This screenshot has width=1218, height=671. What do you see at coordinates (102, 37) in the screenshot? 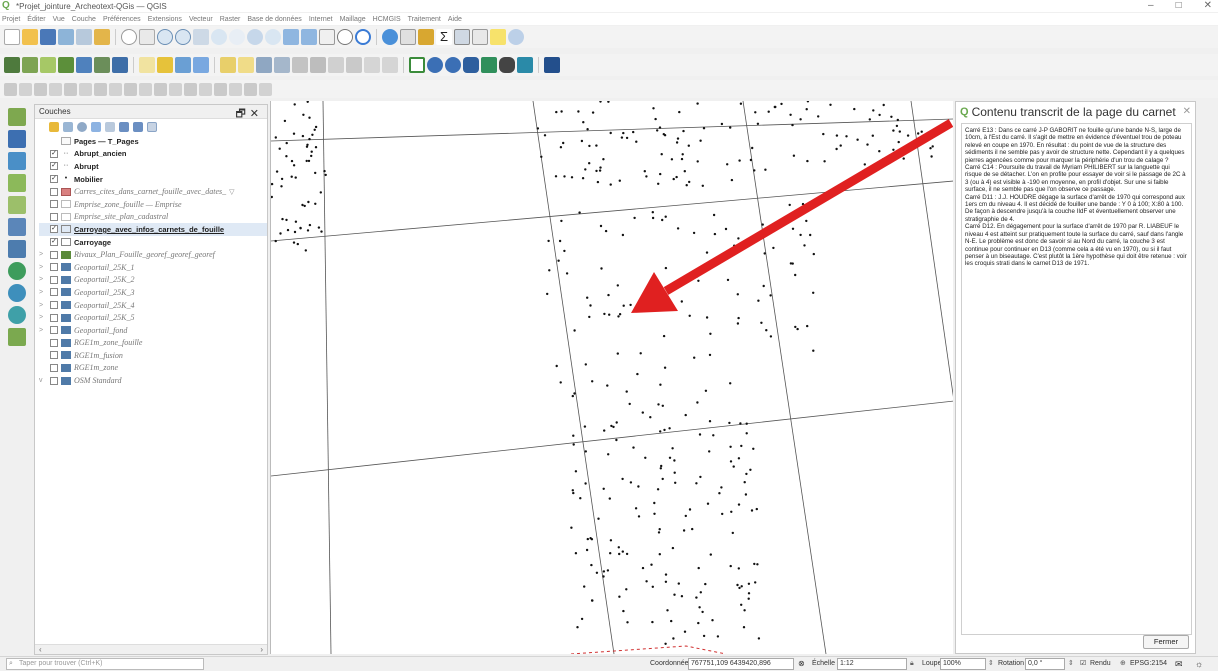
I see `style-manager-icon` at bounding box center [102, 37].